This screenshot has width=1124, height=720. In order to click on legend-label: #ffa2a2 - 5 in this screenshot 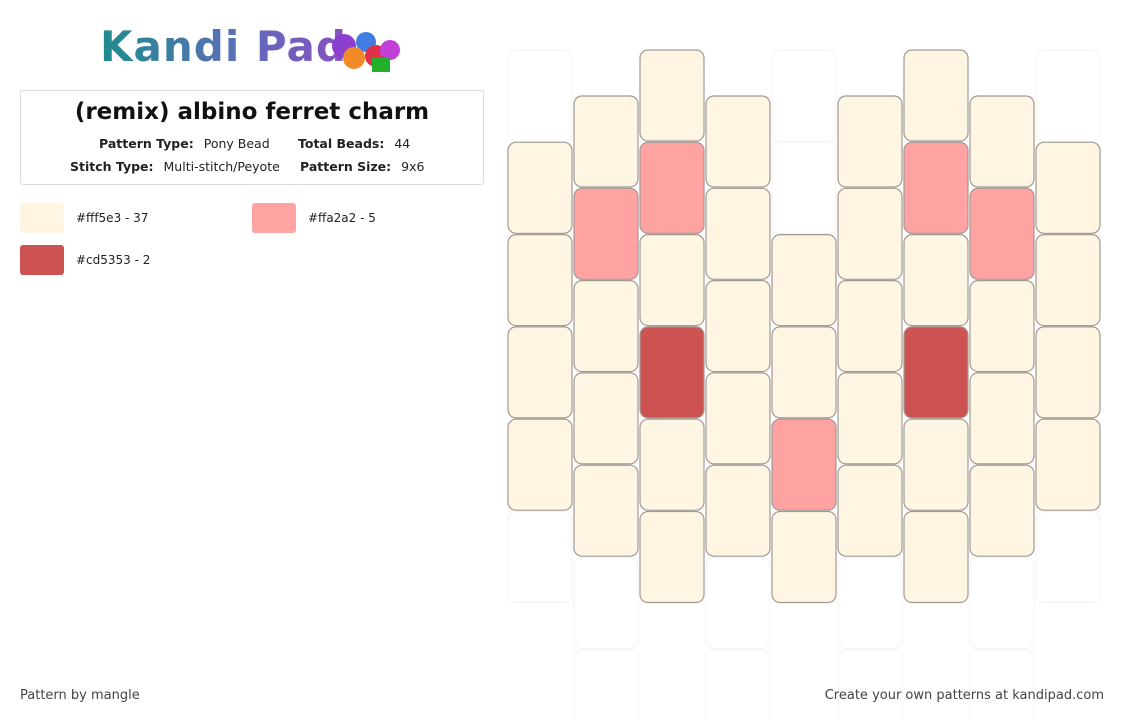, I will do `click(342, 218)`.